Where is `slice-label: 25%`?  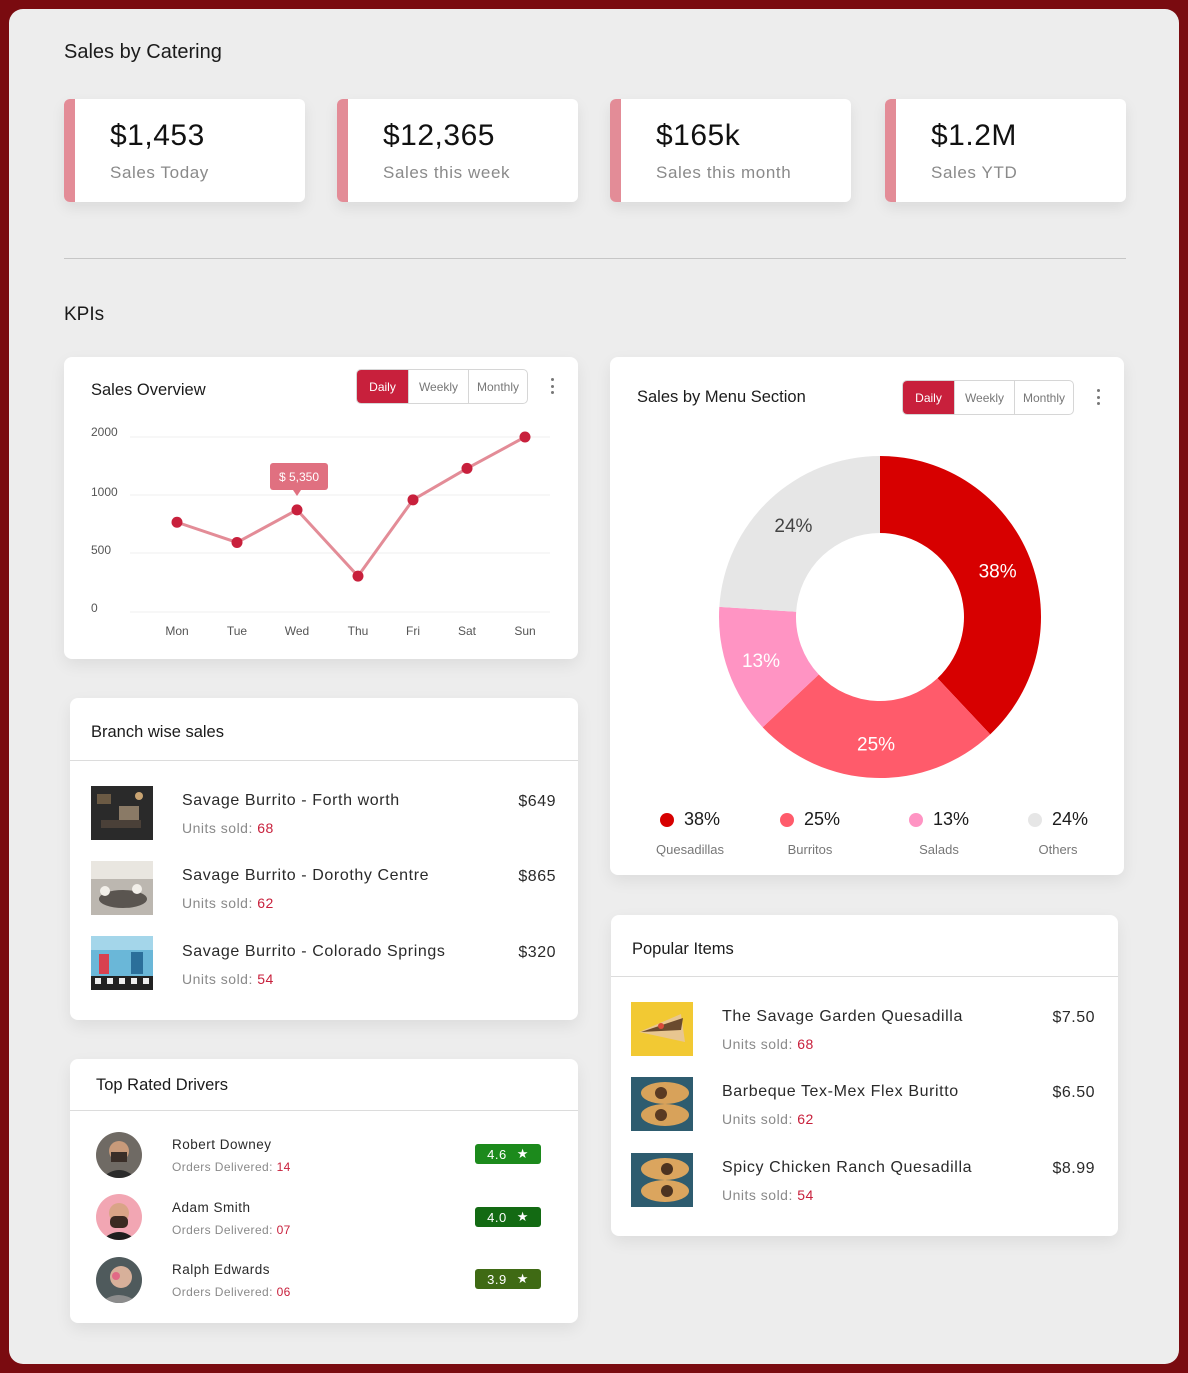 slice-label: 25% is located at coordinates (876, 744).